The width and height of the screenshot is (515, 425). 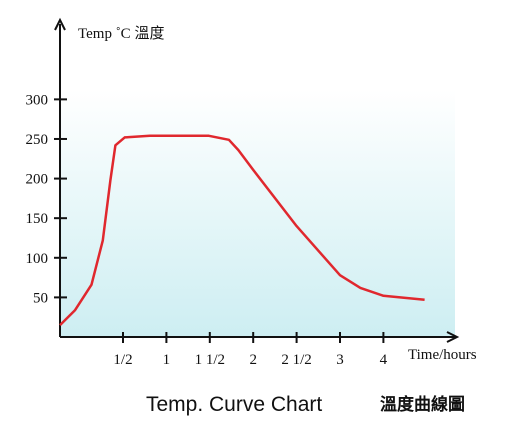 I want to click on x-axis-arrow, so click(x=453, y=337).